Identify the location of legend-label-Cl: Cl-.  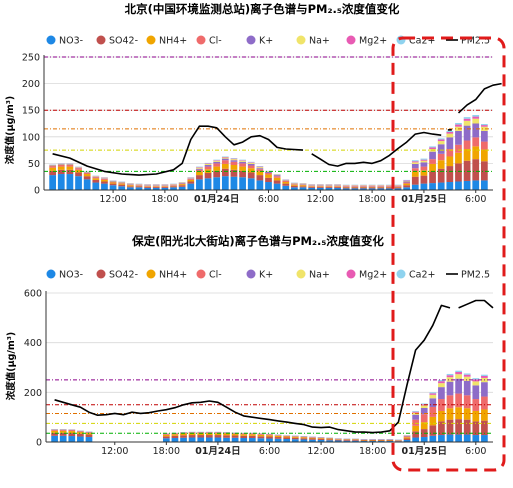
(215, 275).